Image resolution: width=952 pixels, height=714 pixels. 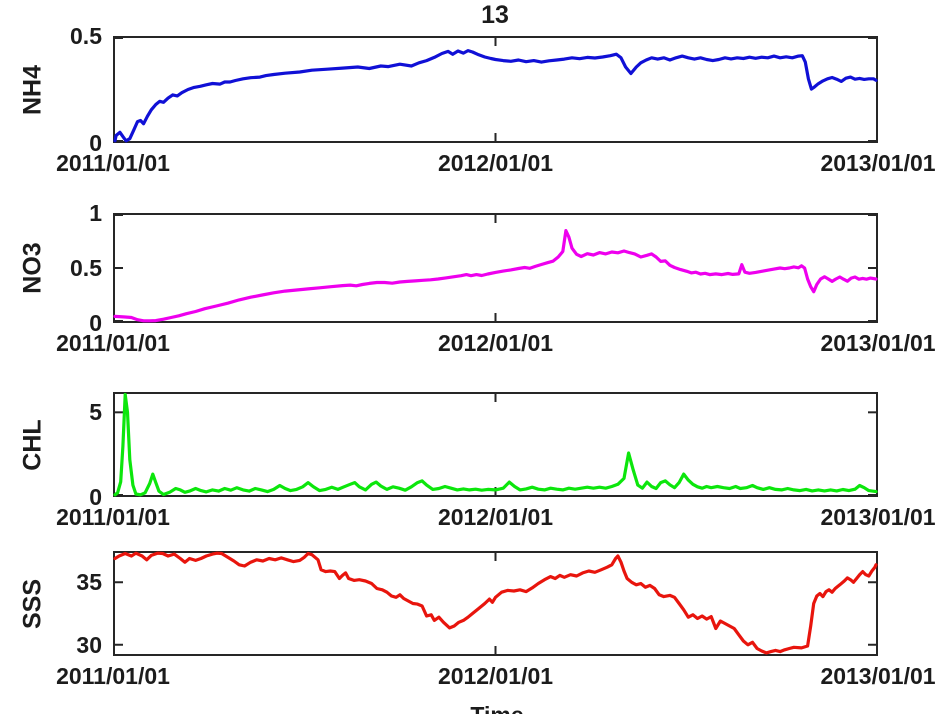 I want to click on x-tick-label-nh4-0: 2011/01/01, so click(x=113, y=163).